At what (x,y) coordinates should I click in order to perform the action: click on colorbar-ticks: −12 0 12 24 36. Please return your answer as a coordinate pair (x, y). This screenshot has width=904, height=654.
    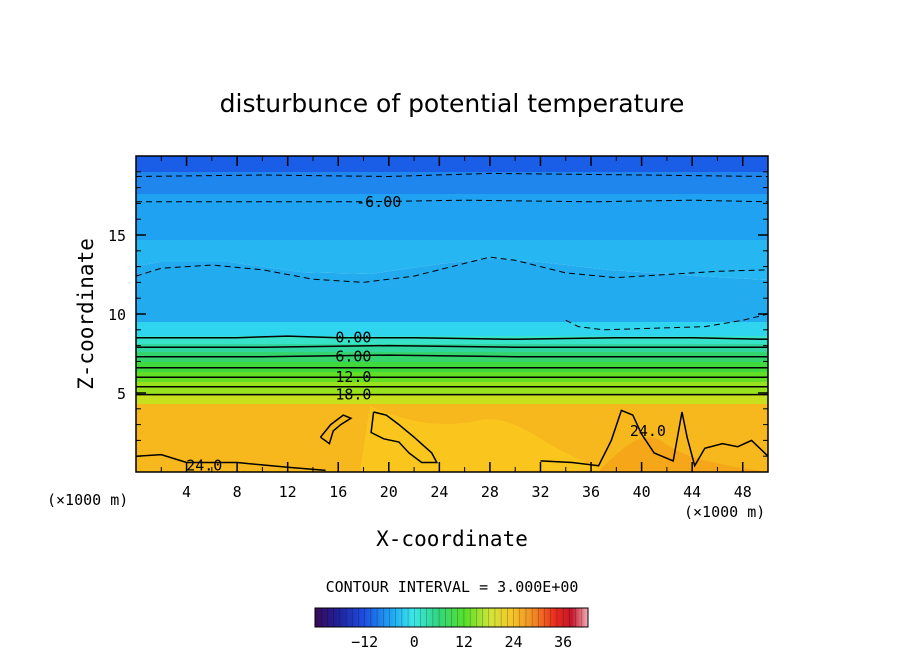
    Looking at the image, I should click on (461, 642).